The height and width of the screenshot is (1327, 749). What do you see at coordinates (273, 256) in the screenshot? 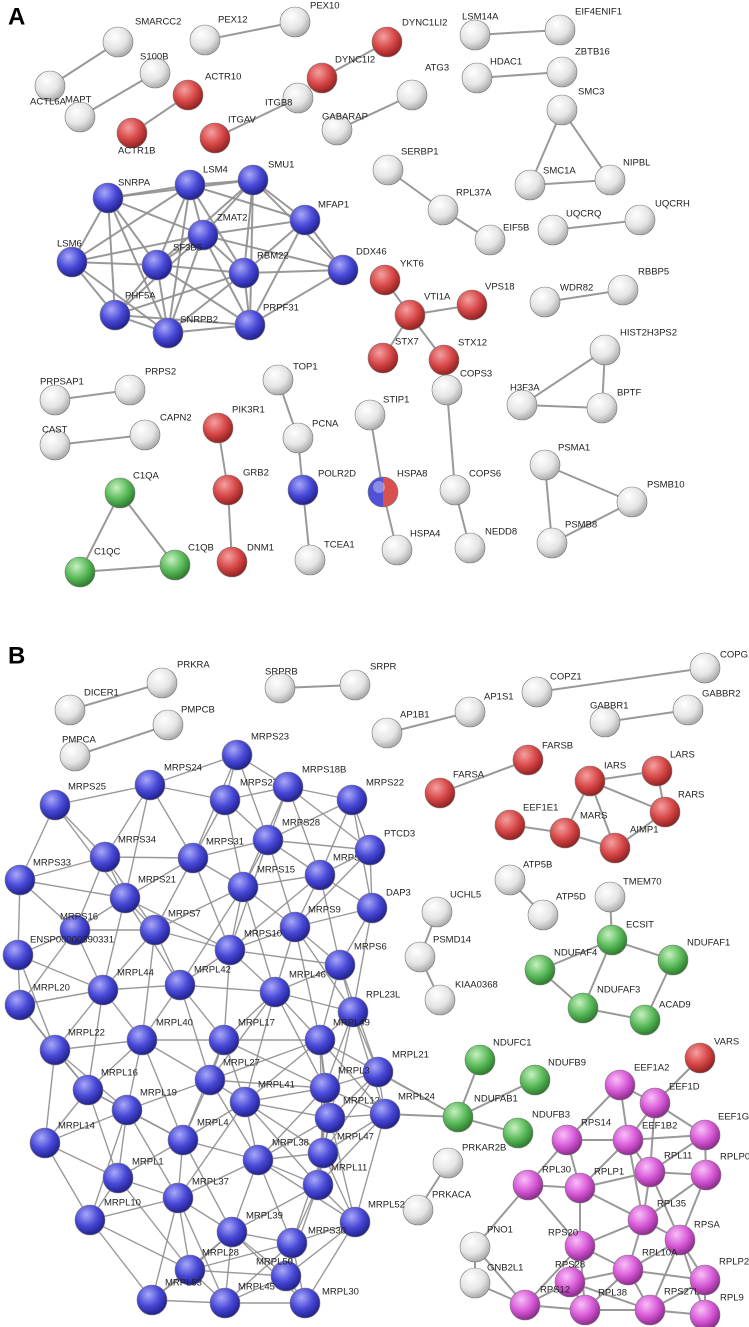
I see `node-label: RBM22` at bounding box center [273, 256].